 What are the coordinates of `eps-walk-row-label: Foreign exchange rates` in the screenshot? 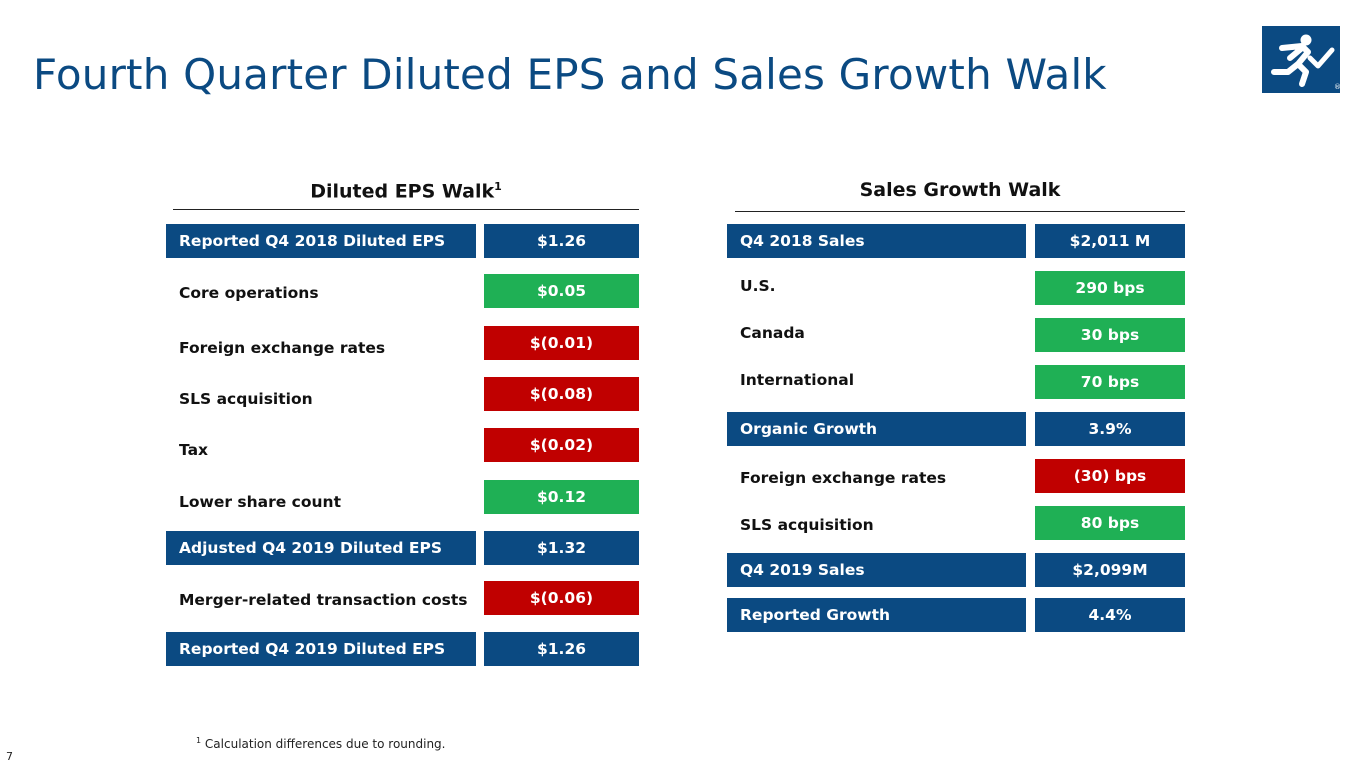 It's located at (282, 348).